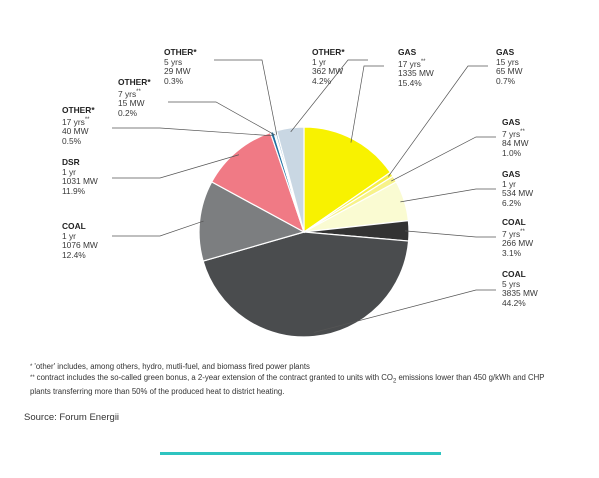 This screenshot has height=478, width=599. I want to click on slice-capacity: 3835 MW, so click(520, 293).